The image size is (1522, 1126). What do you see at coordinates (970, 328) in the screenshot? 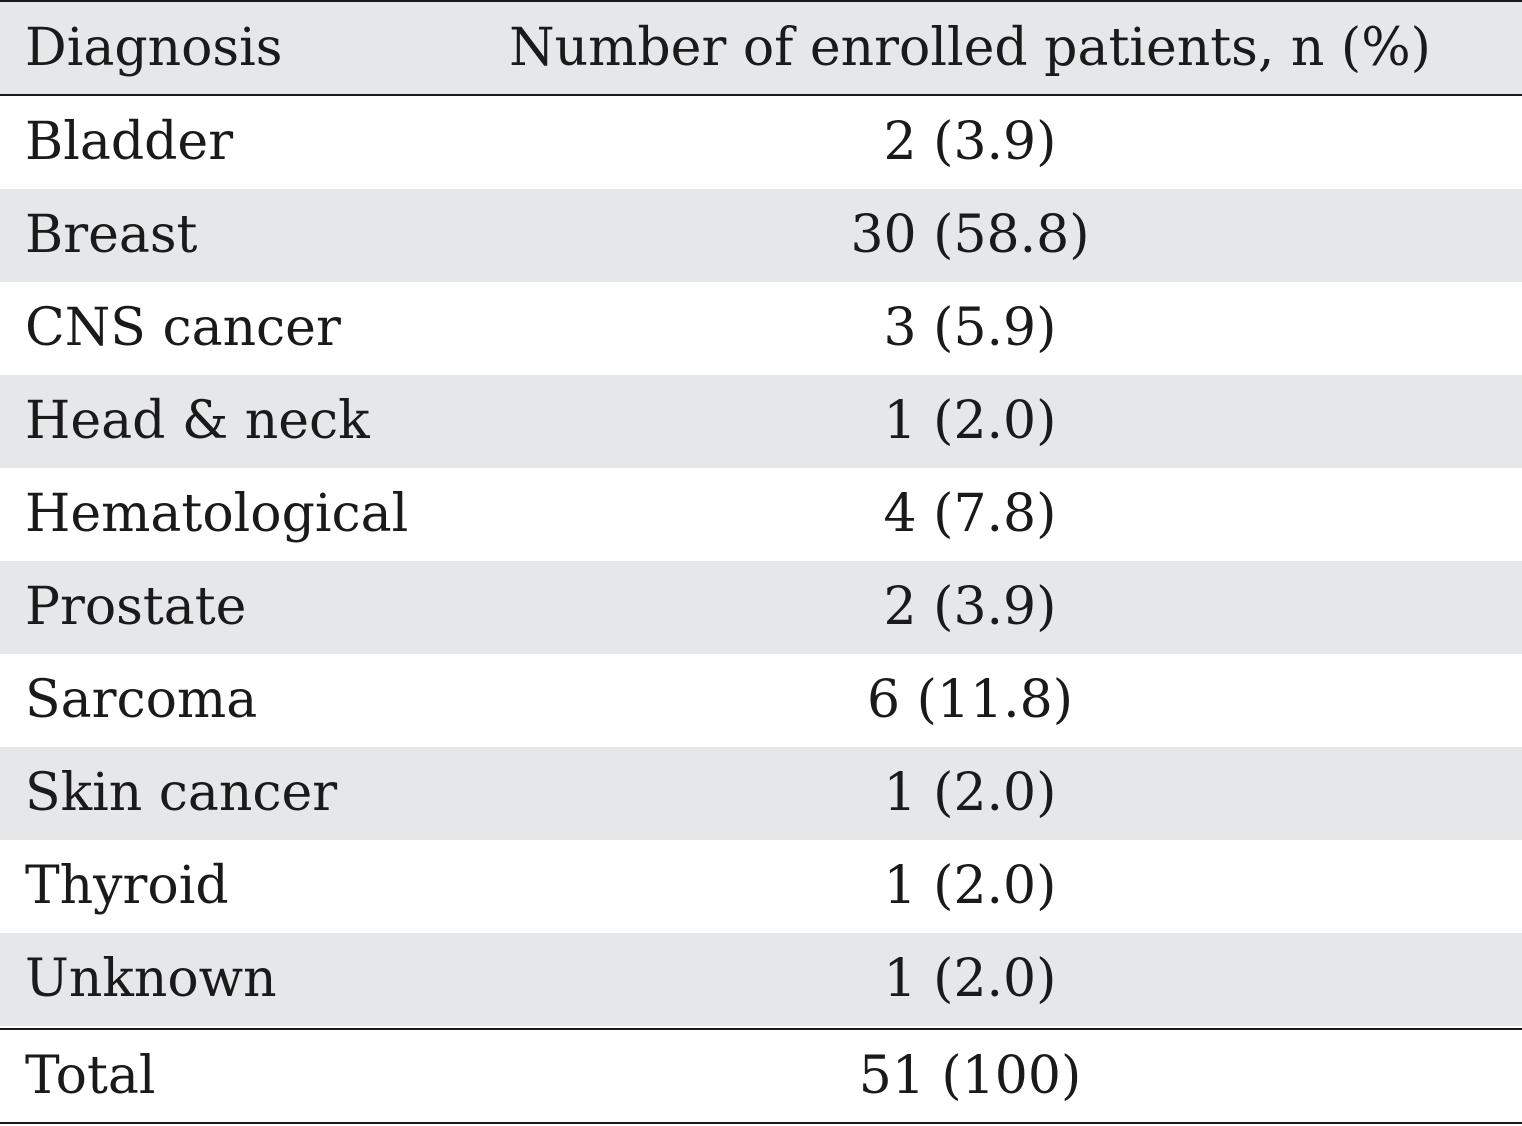
I see `row-value: 3 (5.9)` at bounding box center [970, 328].